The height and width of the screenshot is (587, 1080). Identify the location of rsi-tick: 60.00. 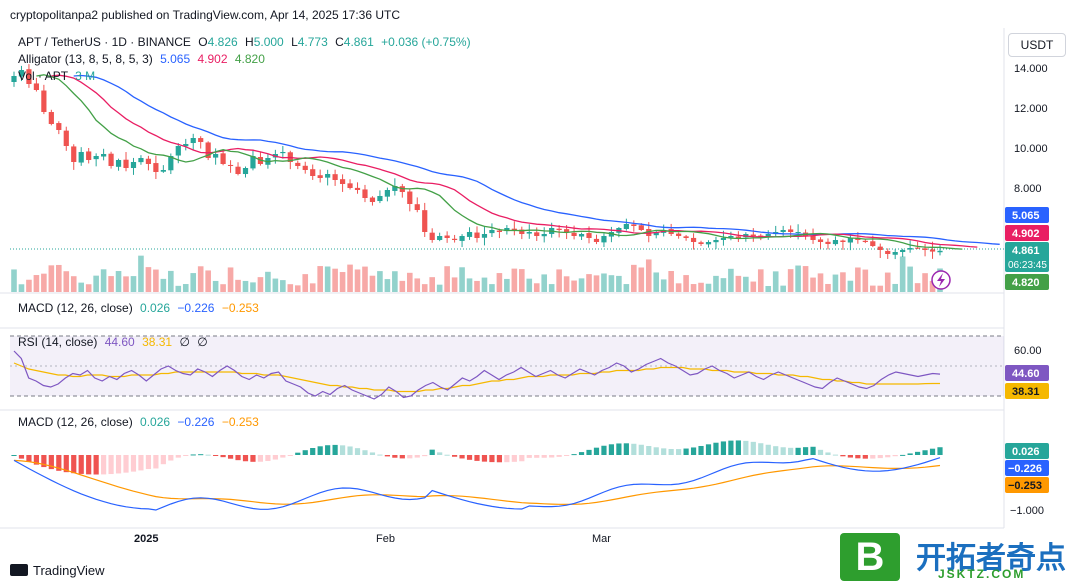
(1028, 351).